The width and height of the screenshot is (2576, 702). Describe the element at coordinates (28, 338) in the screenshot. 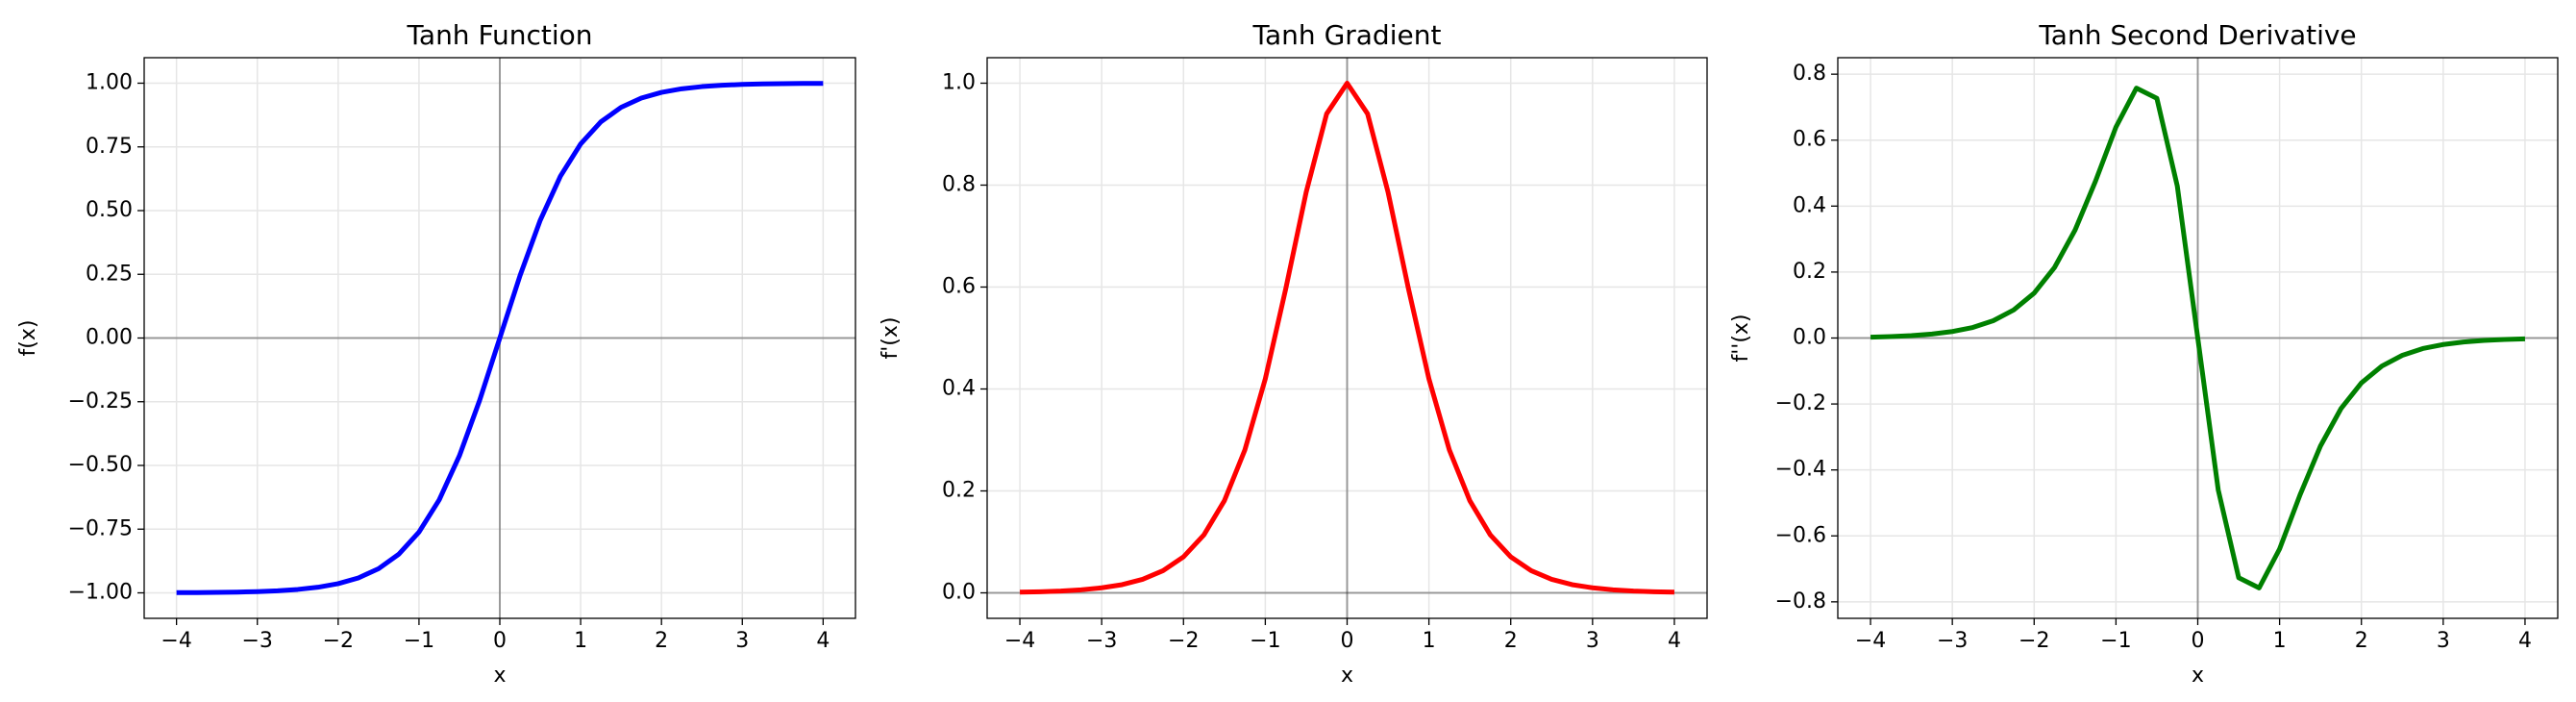

I see `y-axis-label: f(x)` at that location.